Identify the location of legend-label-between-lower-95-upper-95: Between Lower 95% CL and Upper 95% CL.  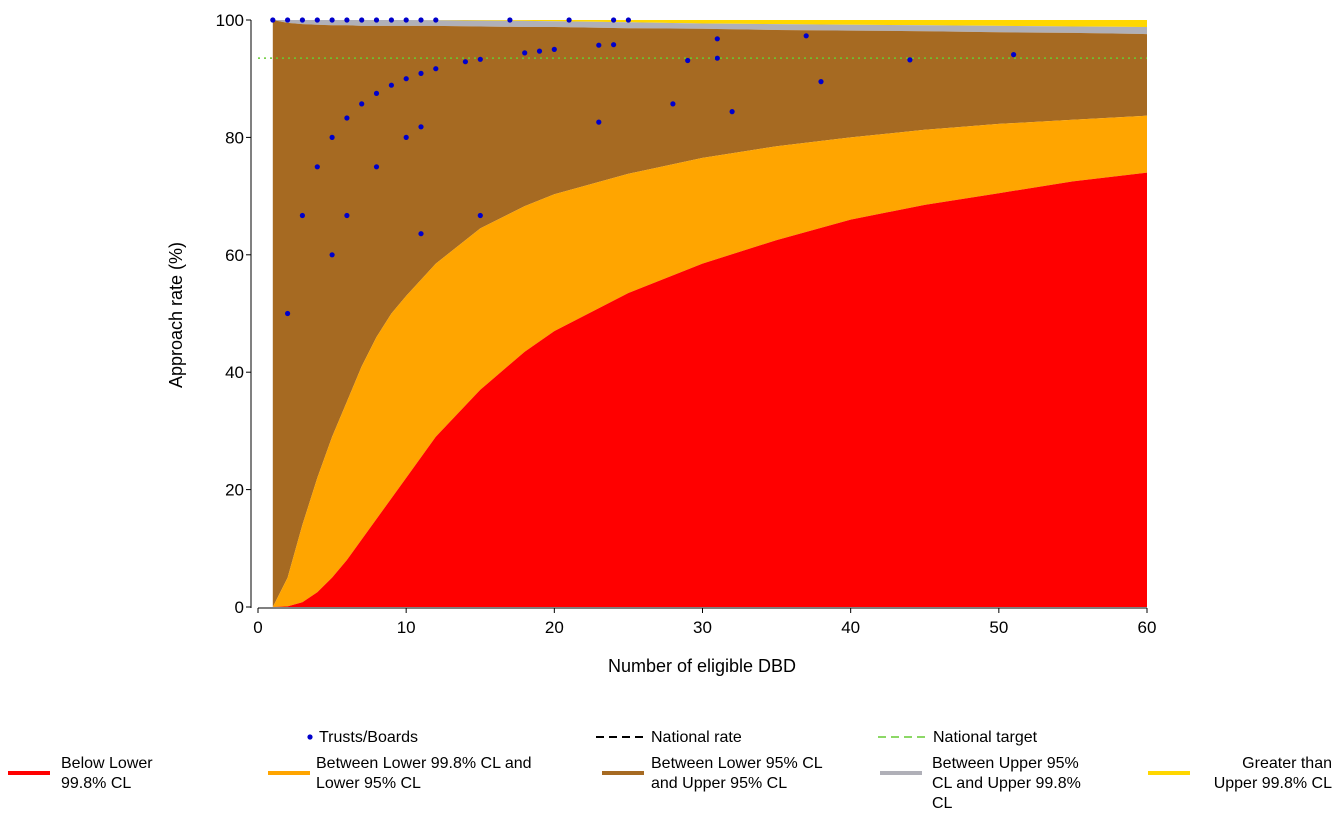
(737, 773).